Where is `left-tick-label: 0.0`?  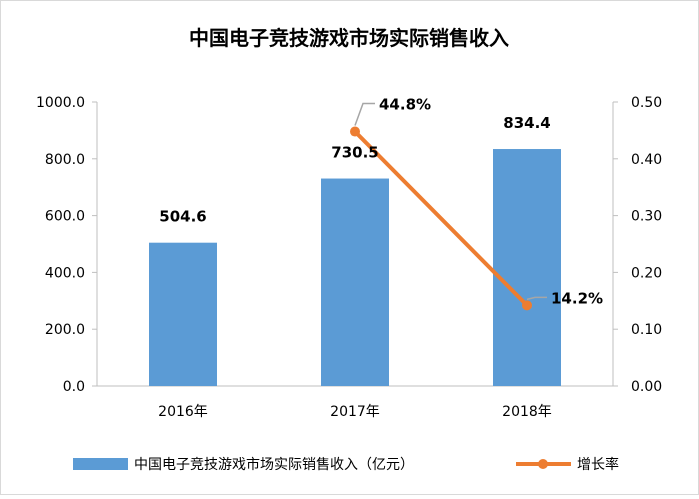
left-tick-label: 0.0 is located at coordinates (74, 387).